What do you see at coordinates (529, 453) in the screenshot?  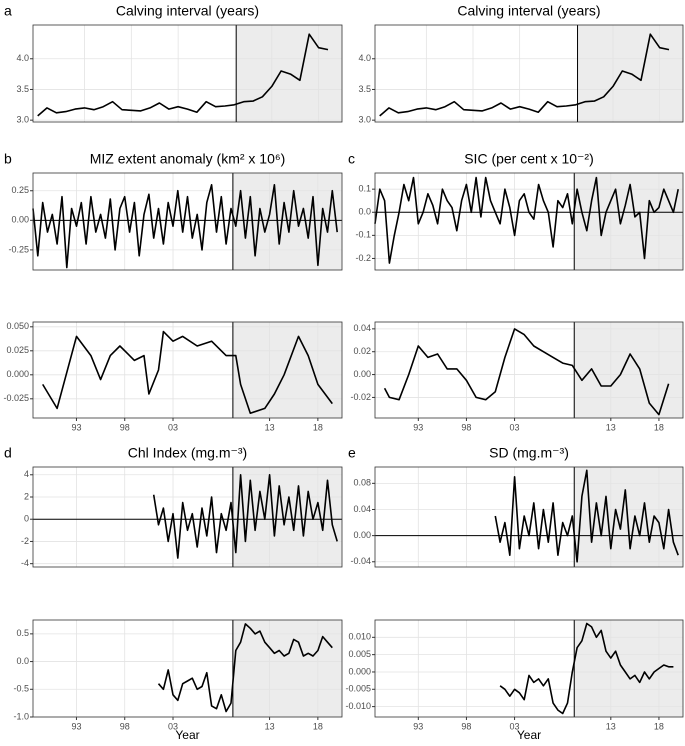 I see `panel-title: SD (mg.m⁻³)` at bounding box center [529, 453].